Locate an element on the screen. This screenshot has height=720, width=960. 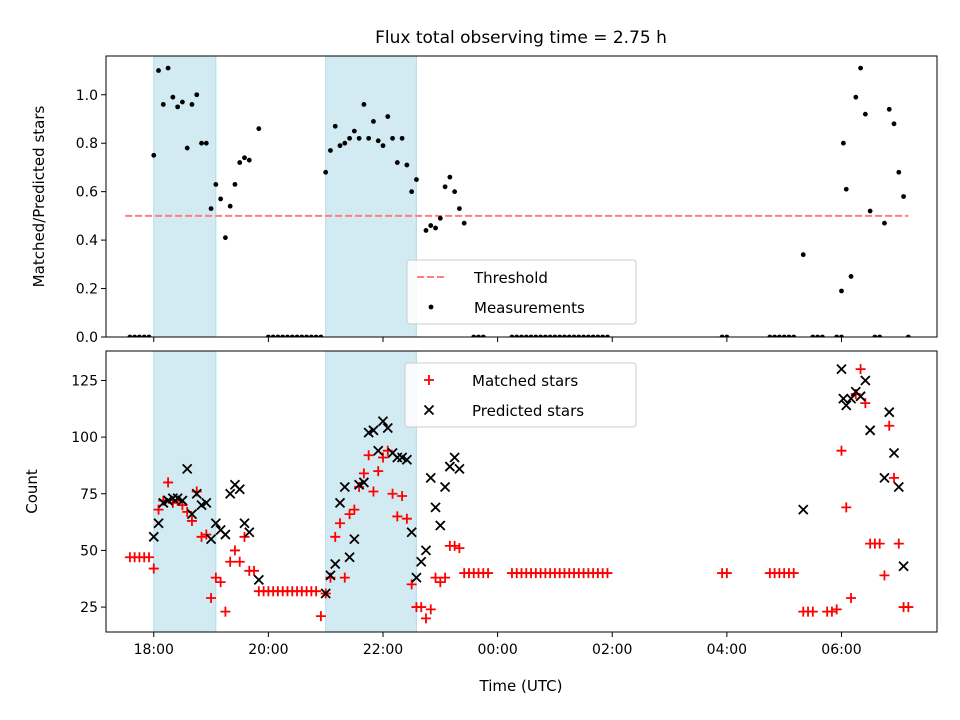
legend-measurement-swatch is located at coordinates (431, 307).